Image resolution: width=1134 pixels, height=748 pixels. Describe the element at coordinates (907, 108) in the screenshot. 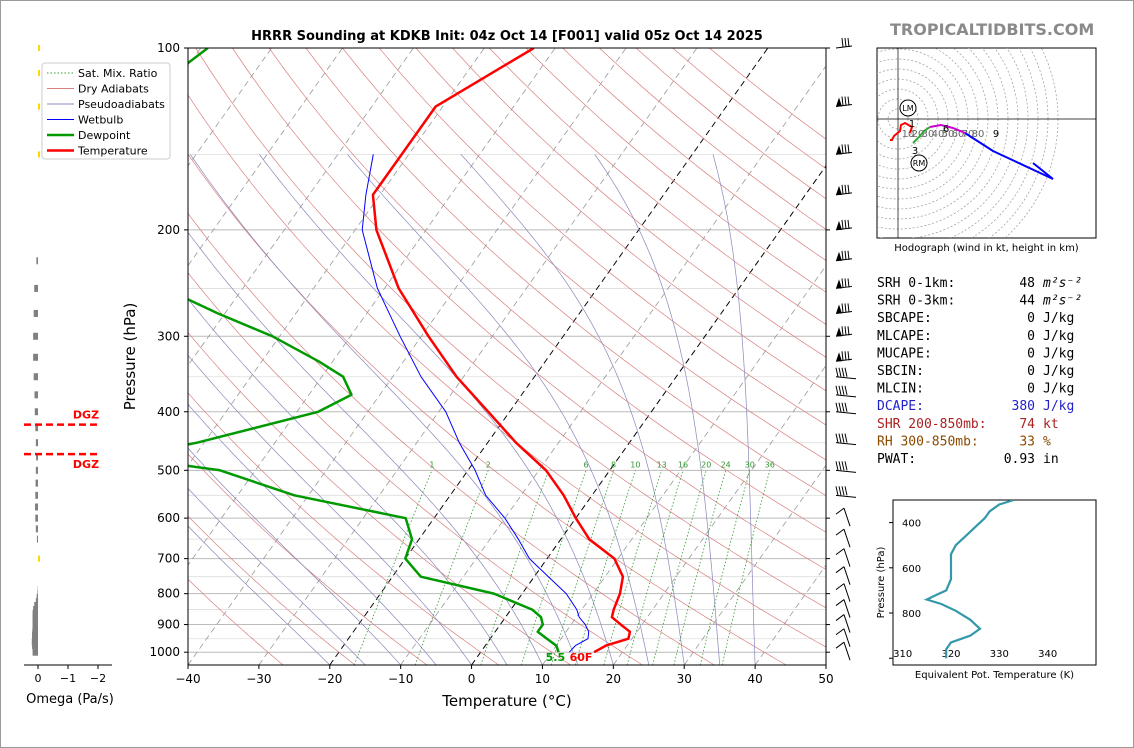

I see `left-mover-label: LM` at that location.